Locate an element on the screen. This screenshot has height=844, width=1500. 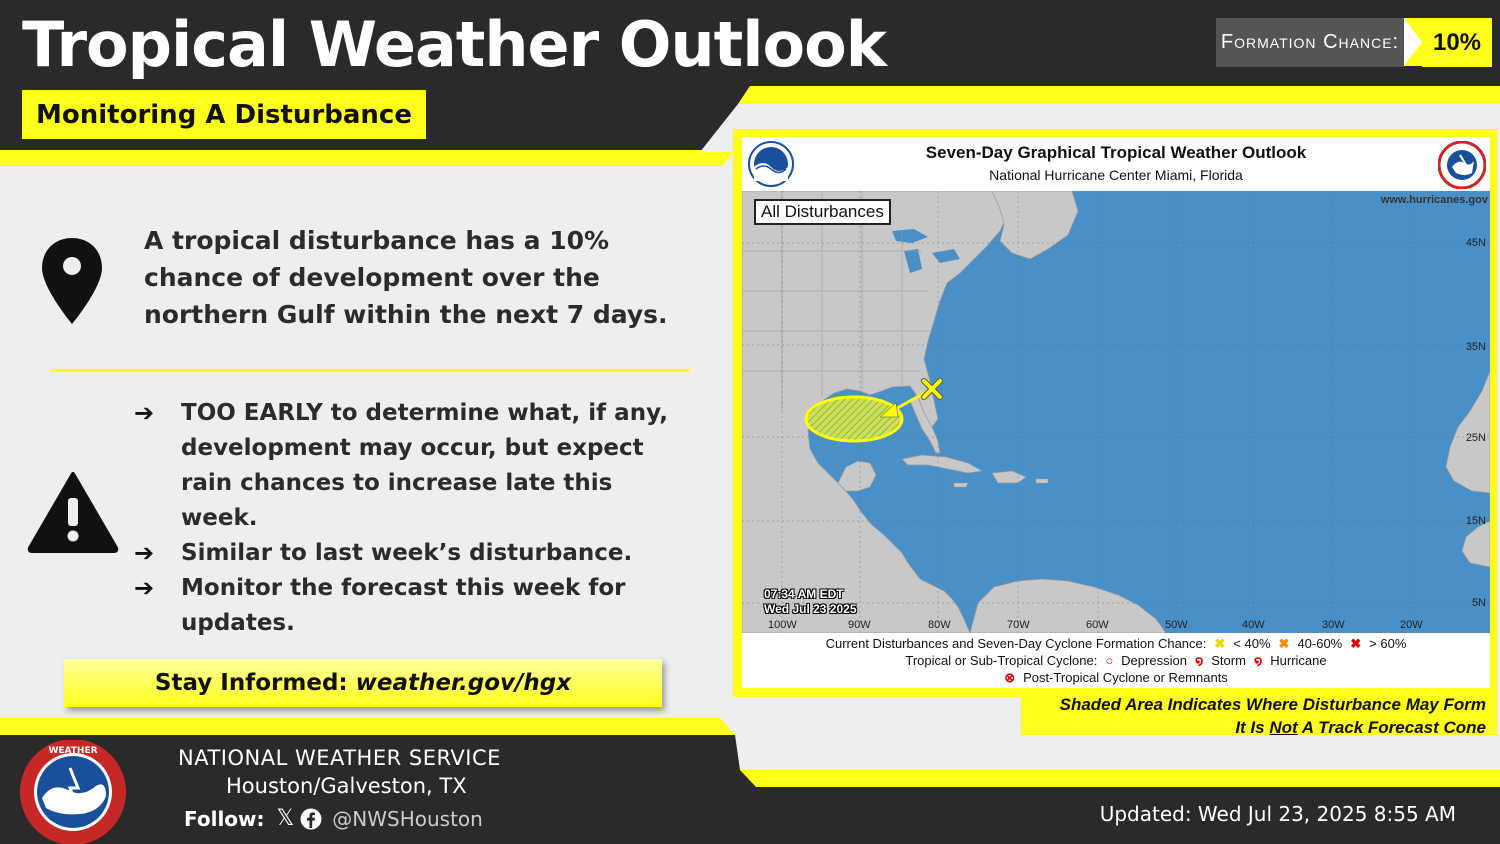
formation-chance-label: Formation Chance: is located at coordinates (1310, 42).